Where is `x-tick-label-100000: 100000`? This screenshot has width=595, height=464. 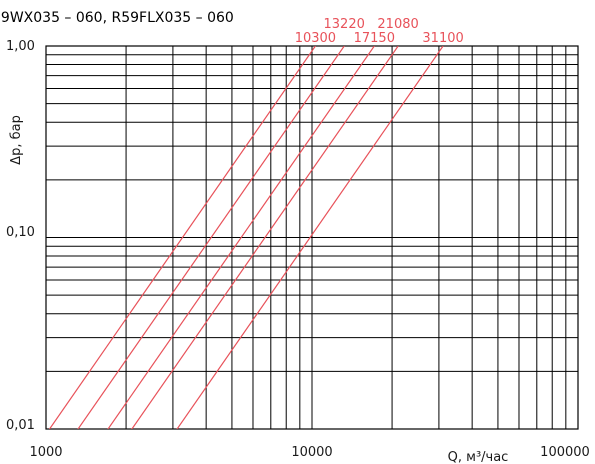
x-tick-label-100000: 100000 is located at coordinates (565, 452).